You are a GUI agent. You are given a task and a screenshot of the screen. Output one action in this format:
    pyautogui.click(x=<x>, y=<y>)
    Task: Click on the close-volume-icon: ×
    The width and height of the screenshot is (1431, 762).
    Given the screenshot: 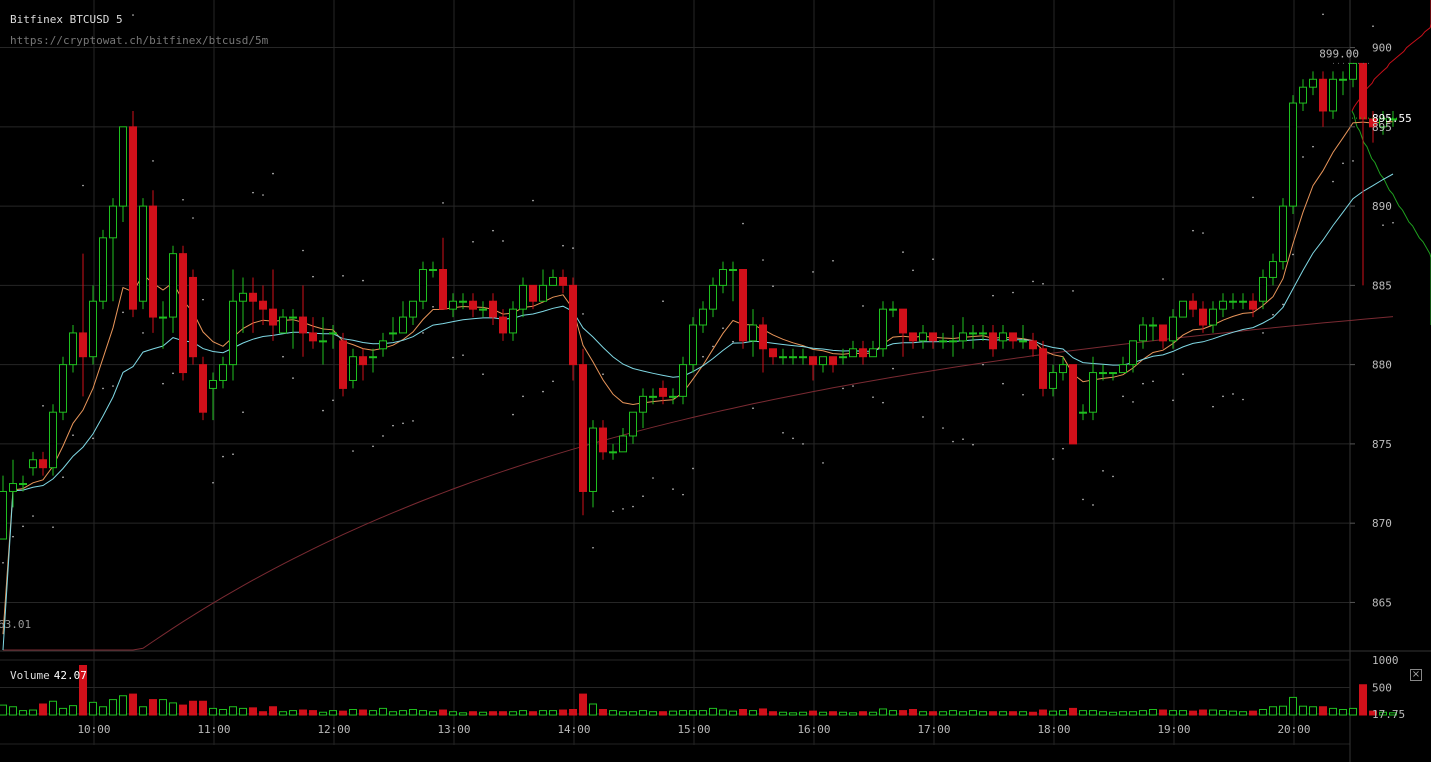 What is the action you would take?
    pyautogui.click(x=1416, y=675)
    